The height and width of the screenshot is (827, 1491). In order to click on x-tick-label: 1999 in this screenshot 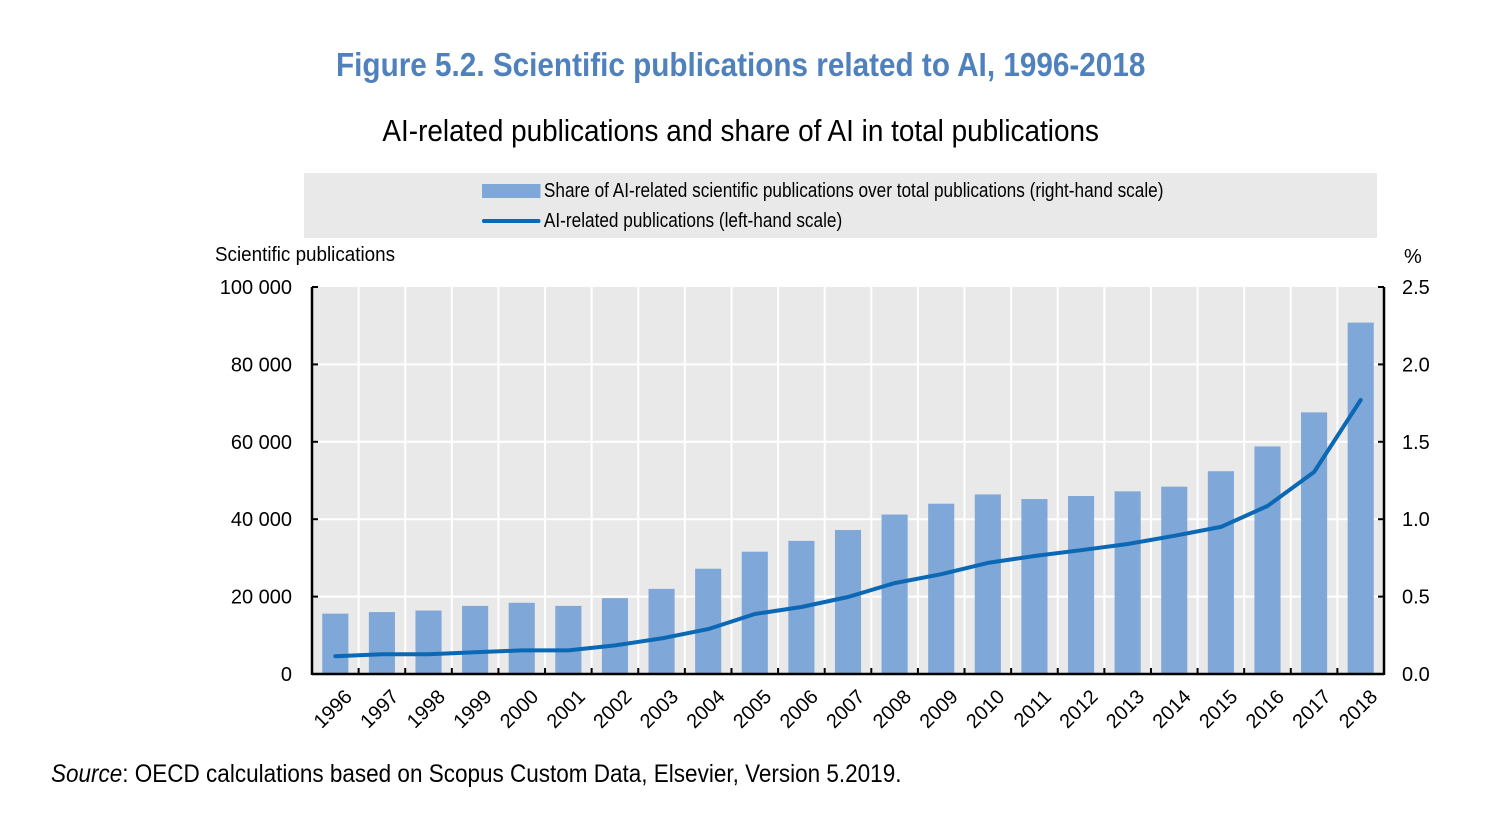, I will do `click(473, 709)`.